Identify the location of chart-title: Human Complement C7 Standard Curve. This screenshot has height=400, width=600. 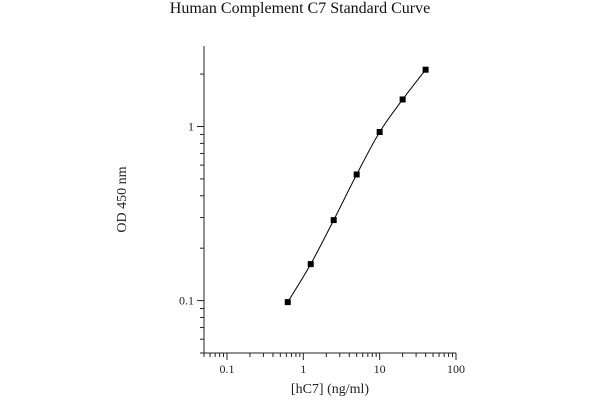
(300, 8).